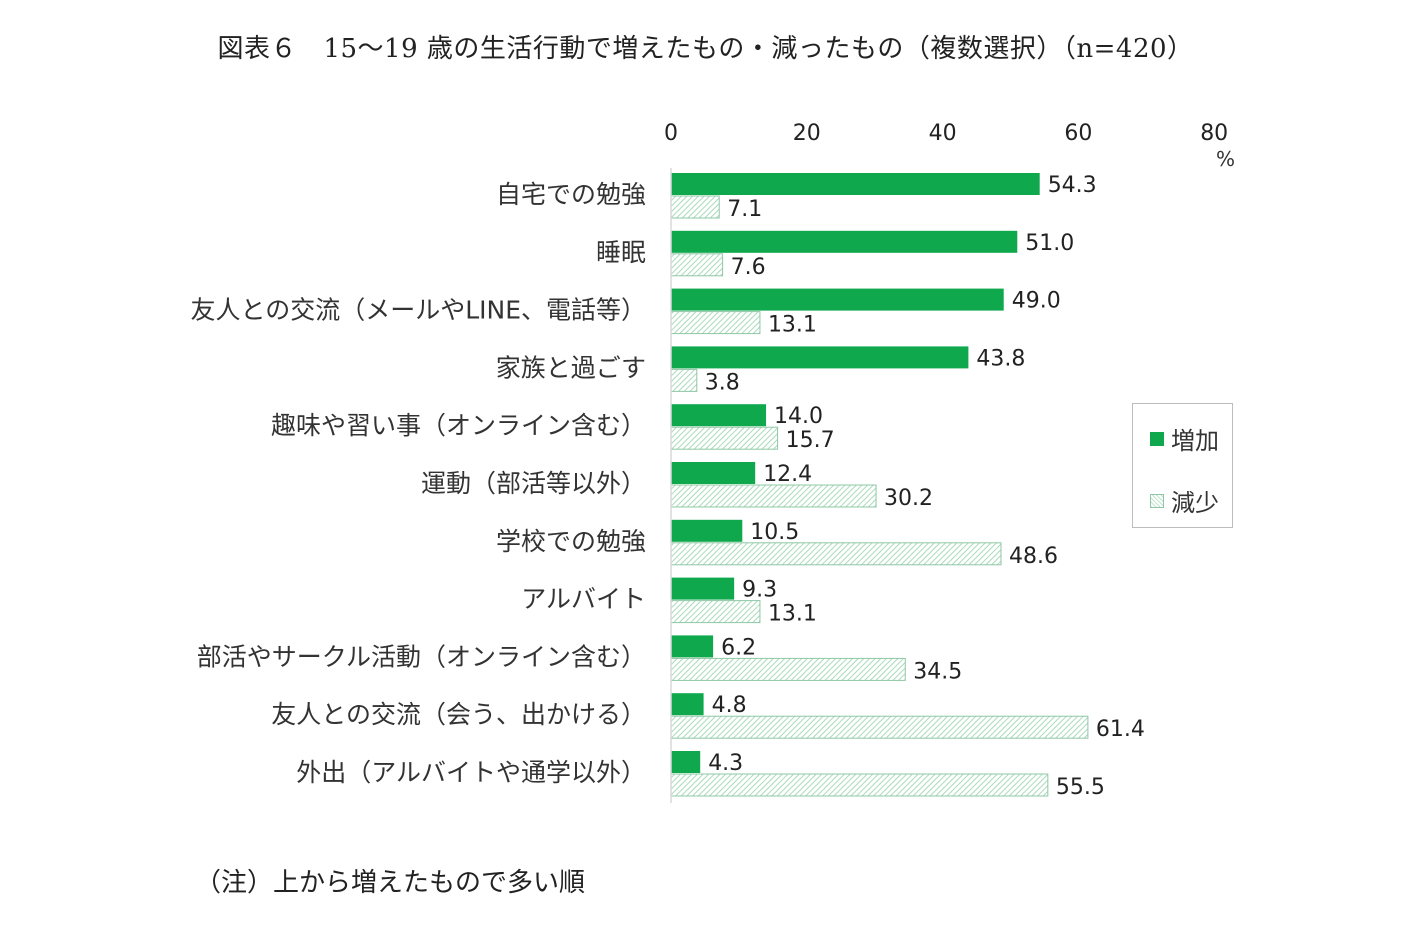  What do you see at coordinates (744, 209) in the screenshot?
I see `data-label-decrease: 7.1` at bounding box center [744, 209].